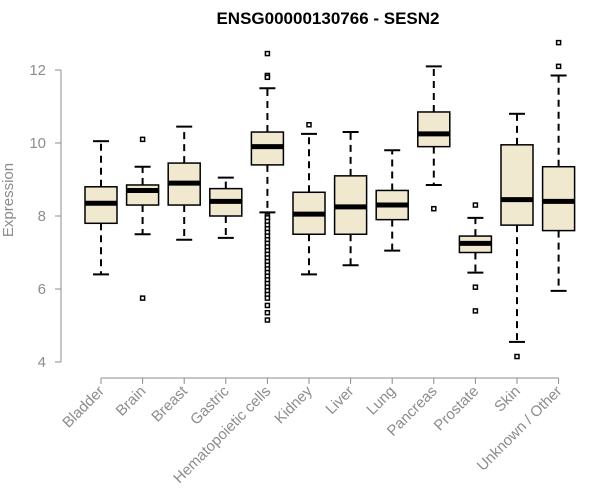 The image size is (600, 500). Describe the element at coordinates (37, 143) in the screenshot. I see `y-tick-label: 10` at that location.